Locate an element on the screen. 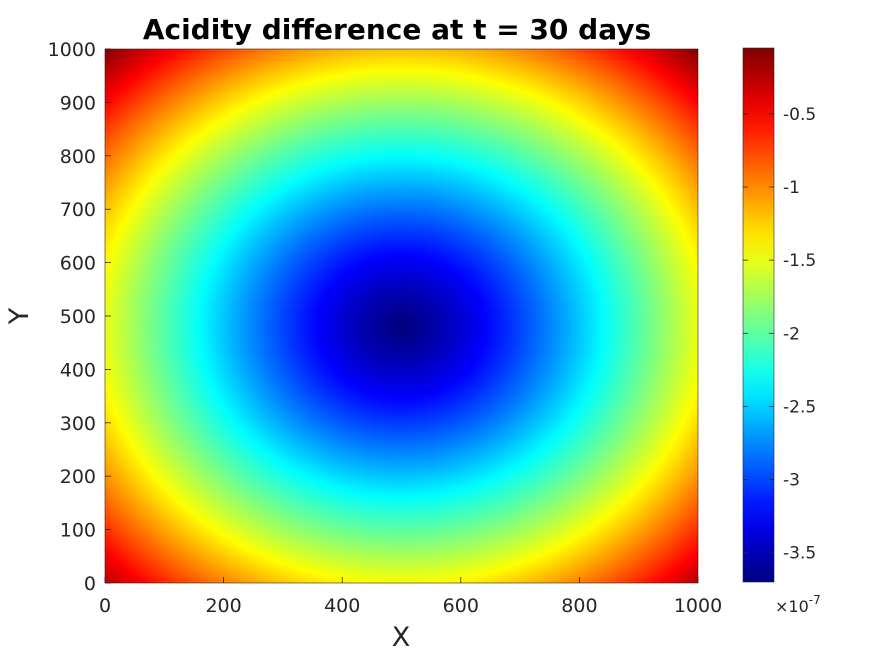  colorbar-ticks: -3.5 -3 -2.5 -2 -1.5 -1 -0.5 is located at coordinates (779, 334).